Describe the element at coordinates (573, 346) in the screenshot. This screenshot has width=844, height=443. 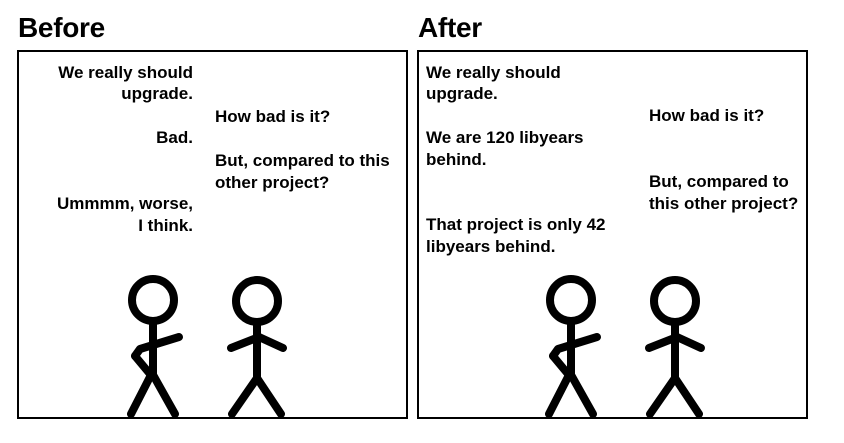
I see `after-stick-figure-left` at that location.